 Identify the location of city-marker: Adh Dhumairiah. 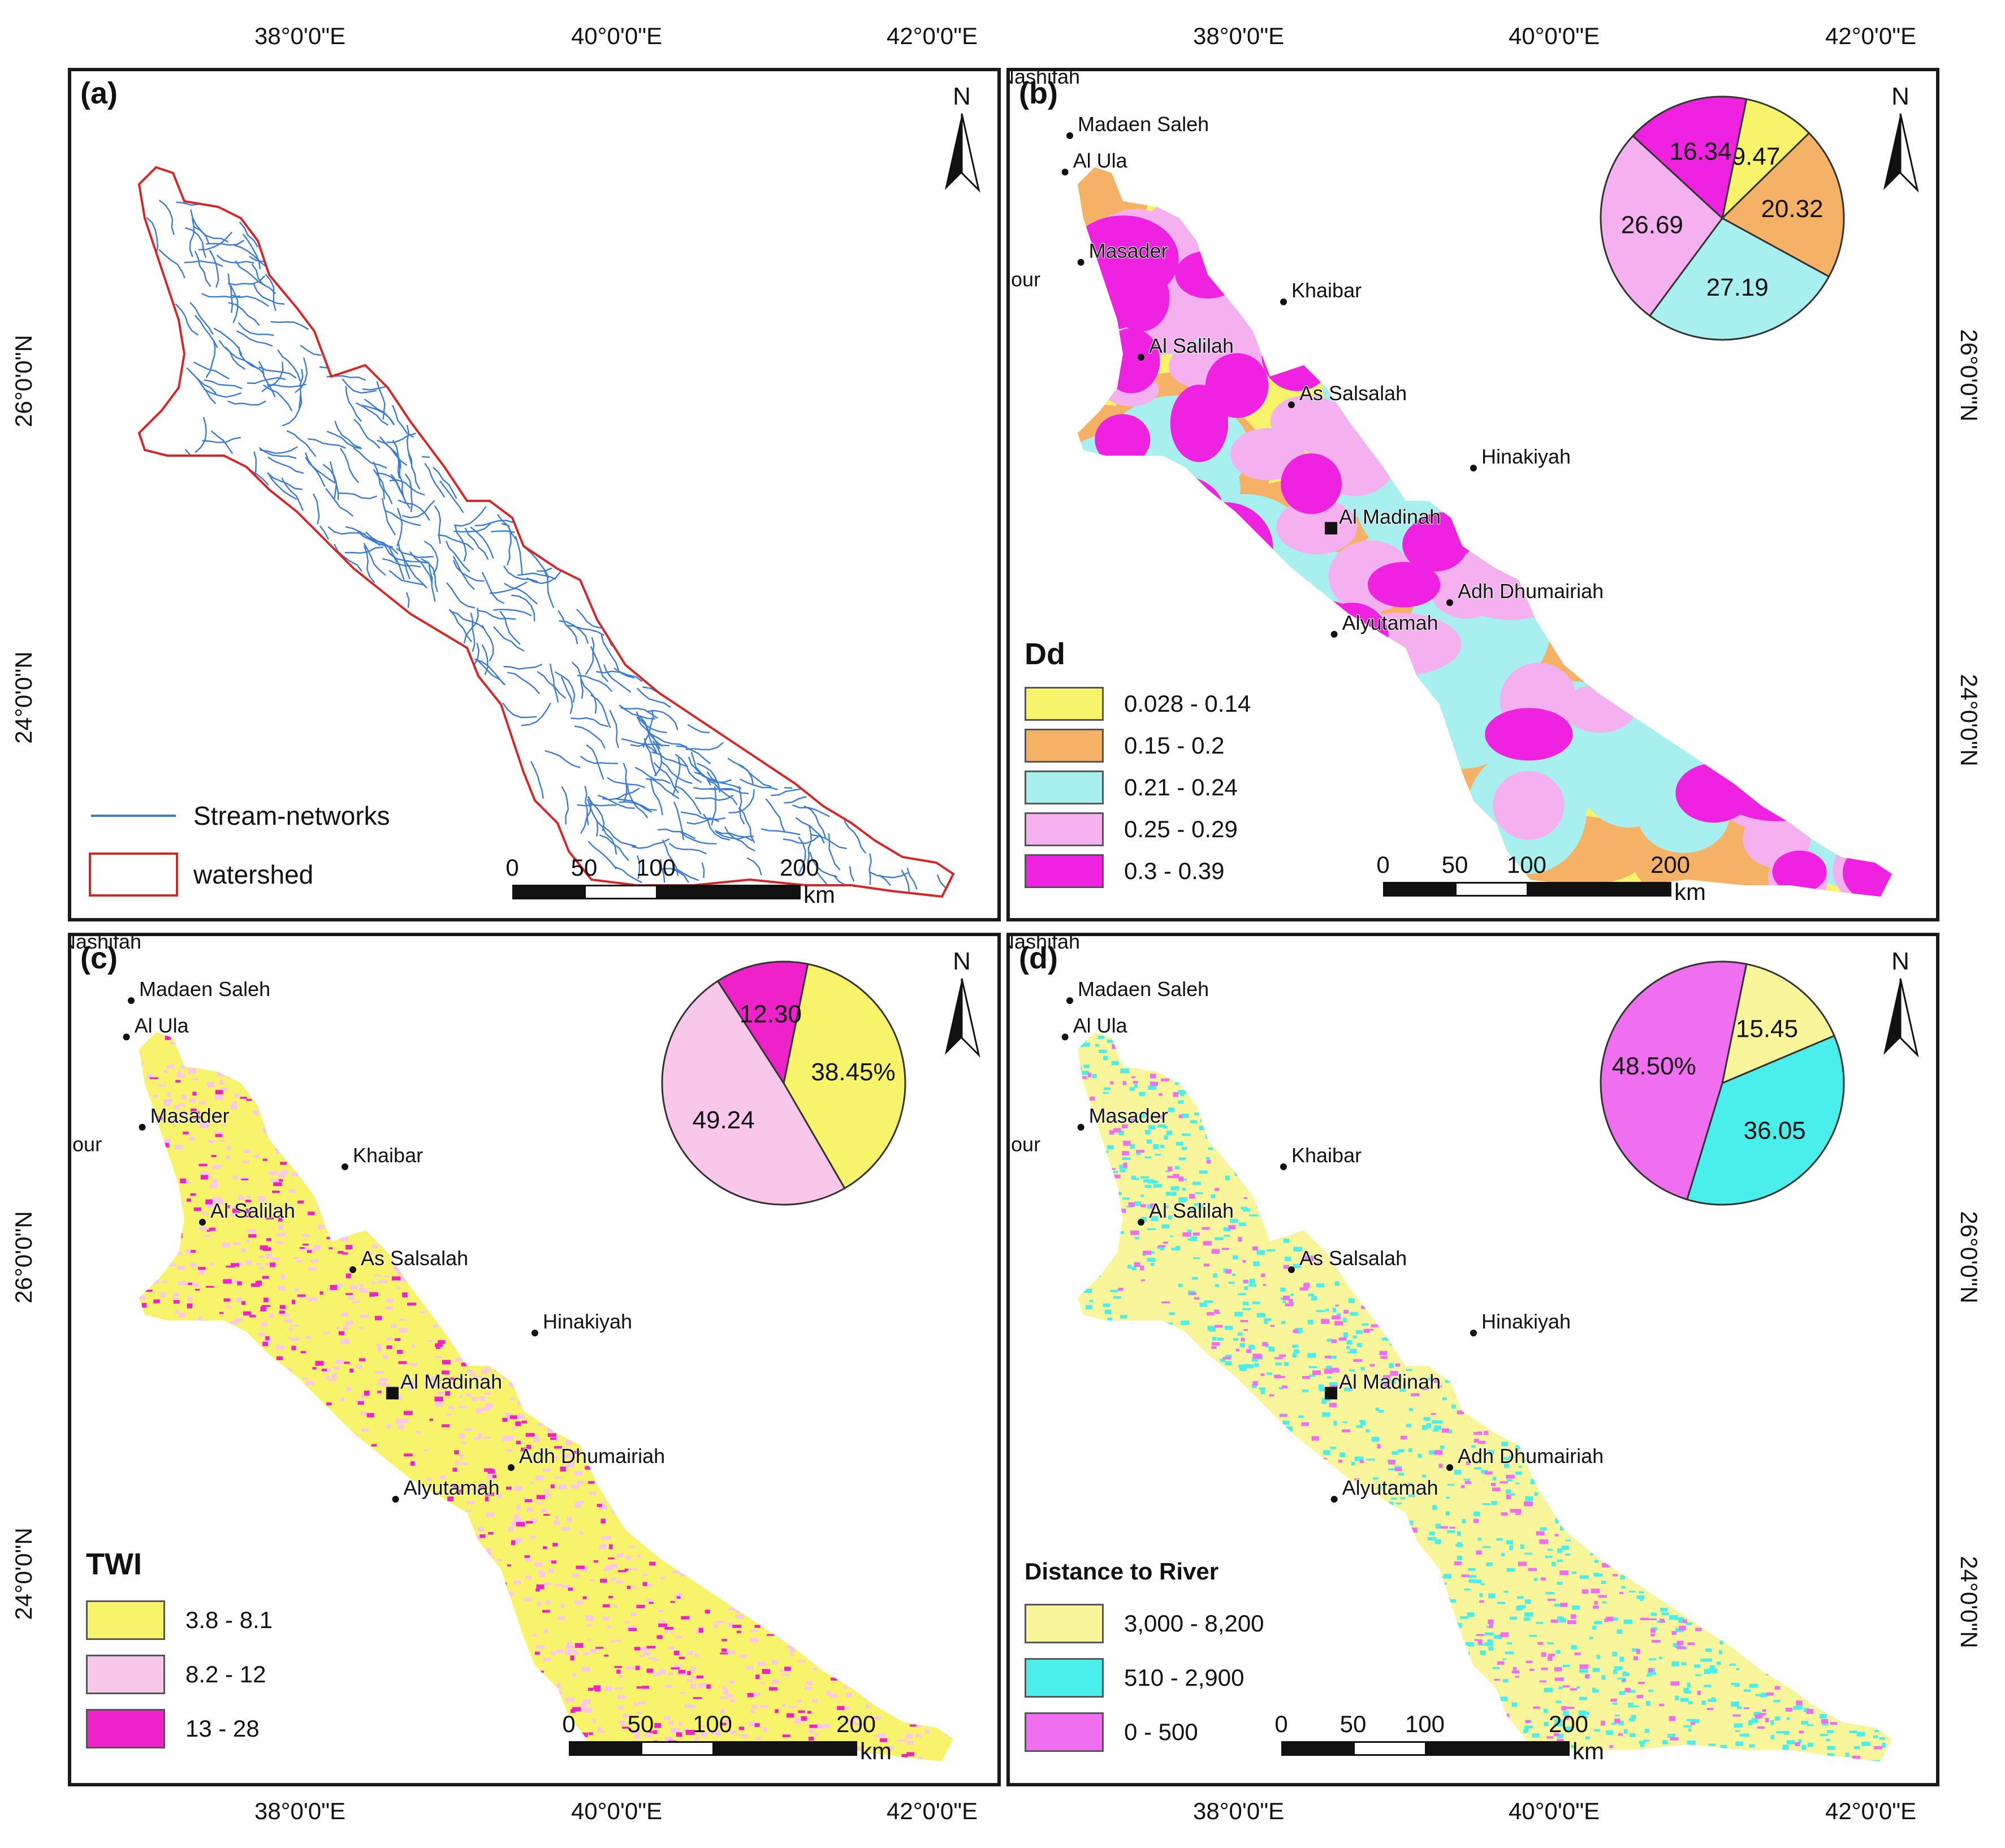
(587, 1458).